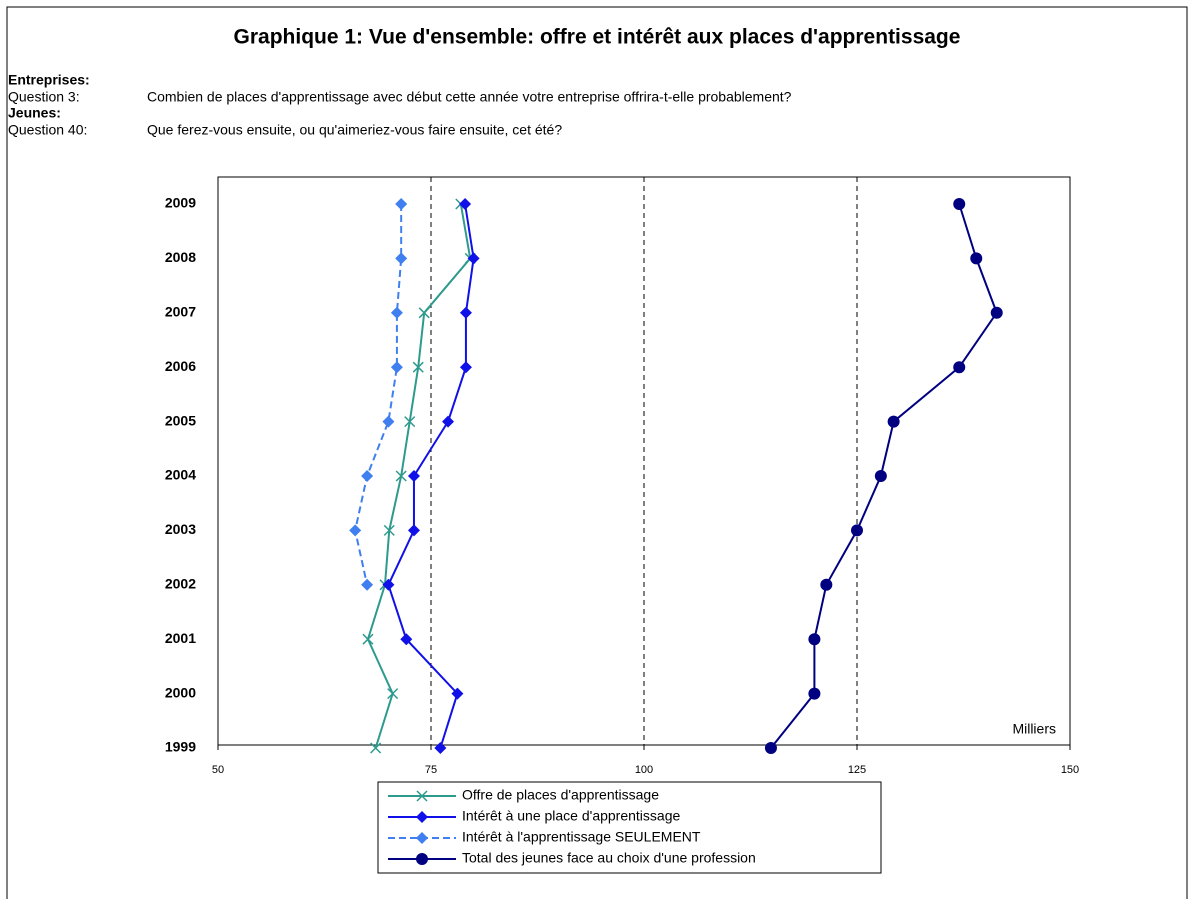 This screenshot has width=1194, height=899. What do you see at coordinates (629, 827) in the screenshot?
I see `legend-box` at bounding box center [629, 827].